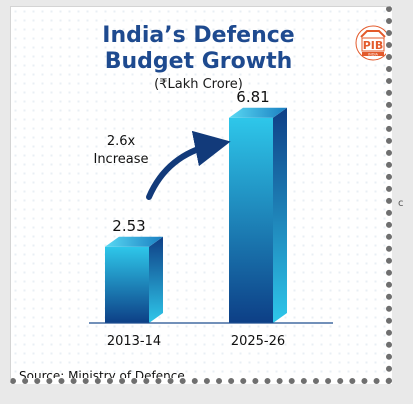 Image resolution: width=413 pixels, height=404 pixels. I want to click on category-label-1: 2013-14, so click(134, 341).